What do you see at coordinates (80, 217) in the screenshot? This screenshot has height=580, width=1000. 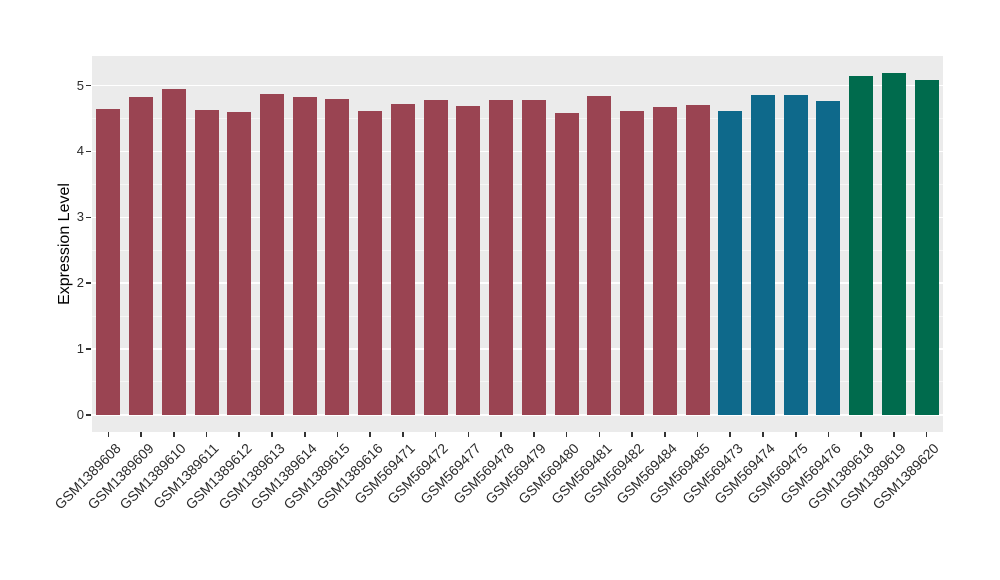 I see `y-tick-label: 3` at bounding box center [80, 217].